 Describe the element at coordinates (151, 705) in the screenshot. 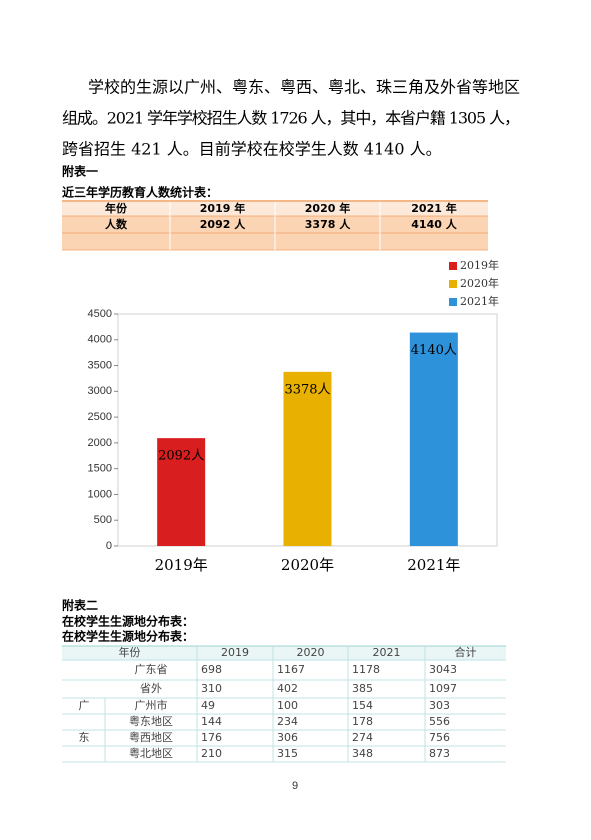

I see `row-label: 广州市` at that location.